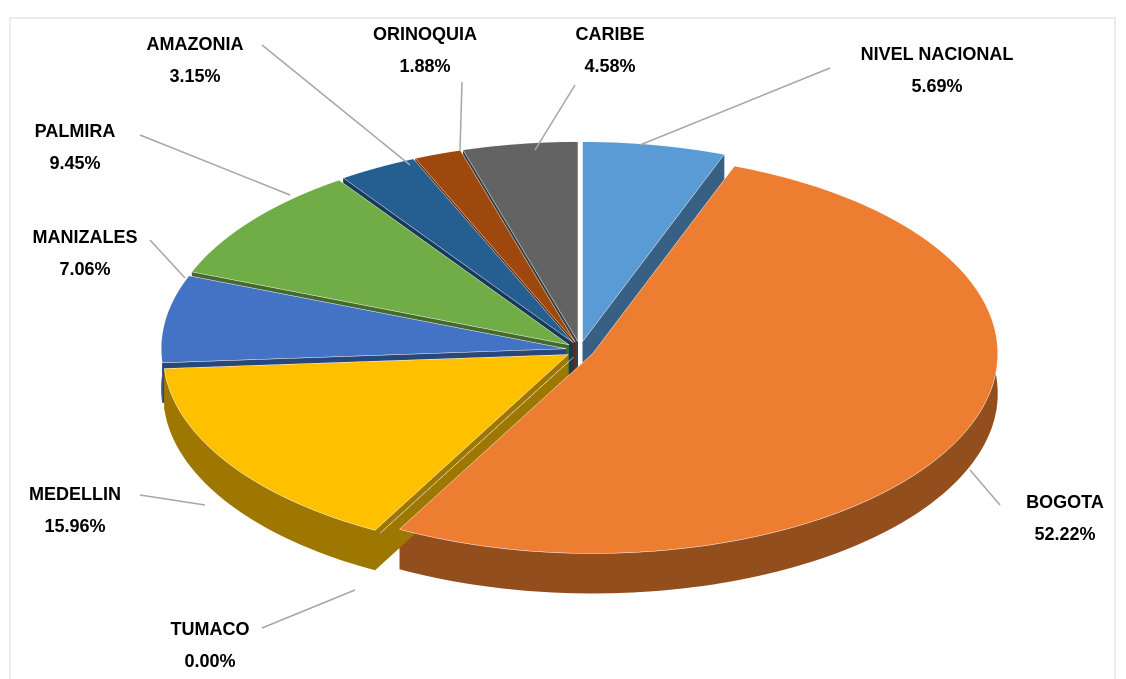  What do you see at coordinates (424, 66) in the screenshot?
I see `value-label: 1.88%` at bounding box center [424, 66].